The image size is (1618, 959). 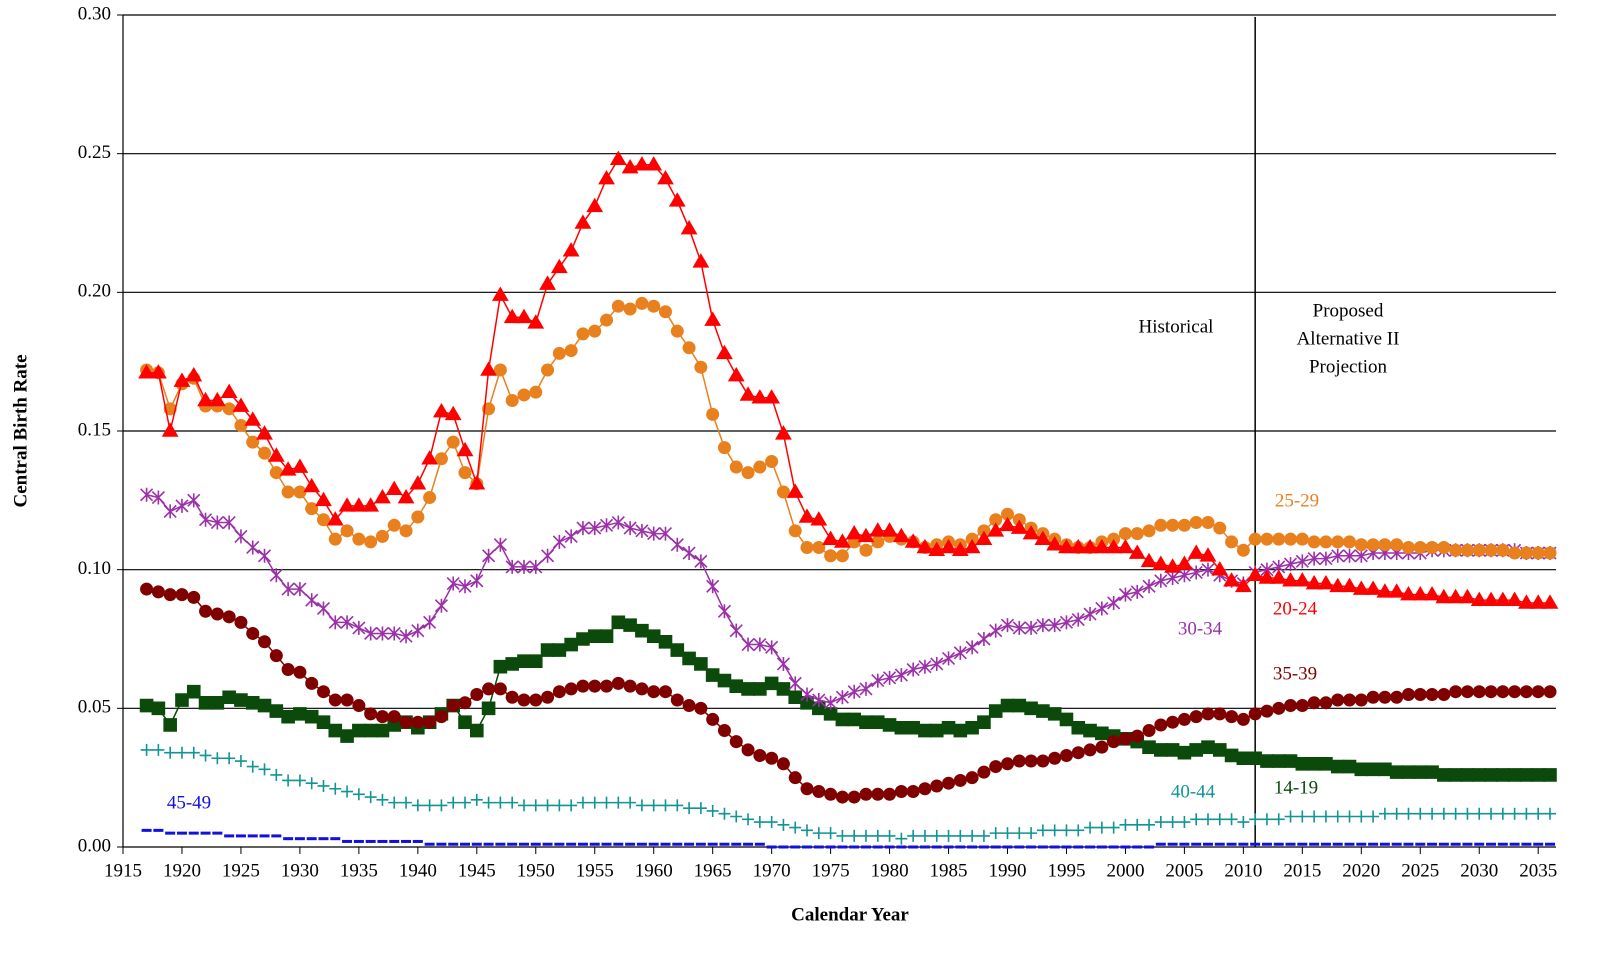 I want to click on x-tick-label: 1945, so click(x=477, y=870).